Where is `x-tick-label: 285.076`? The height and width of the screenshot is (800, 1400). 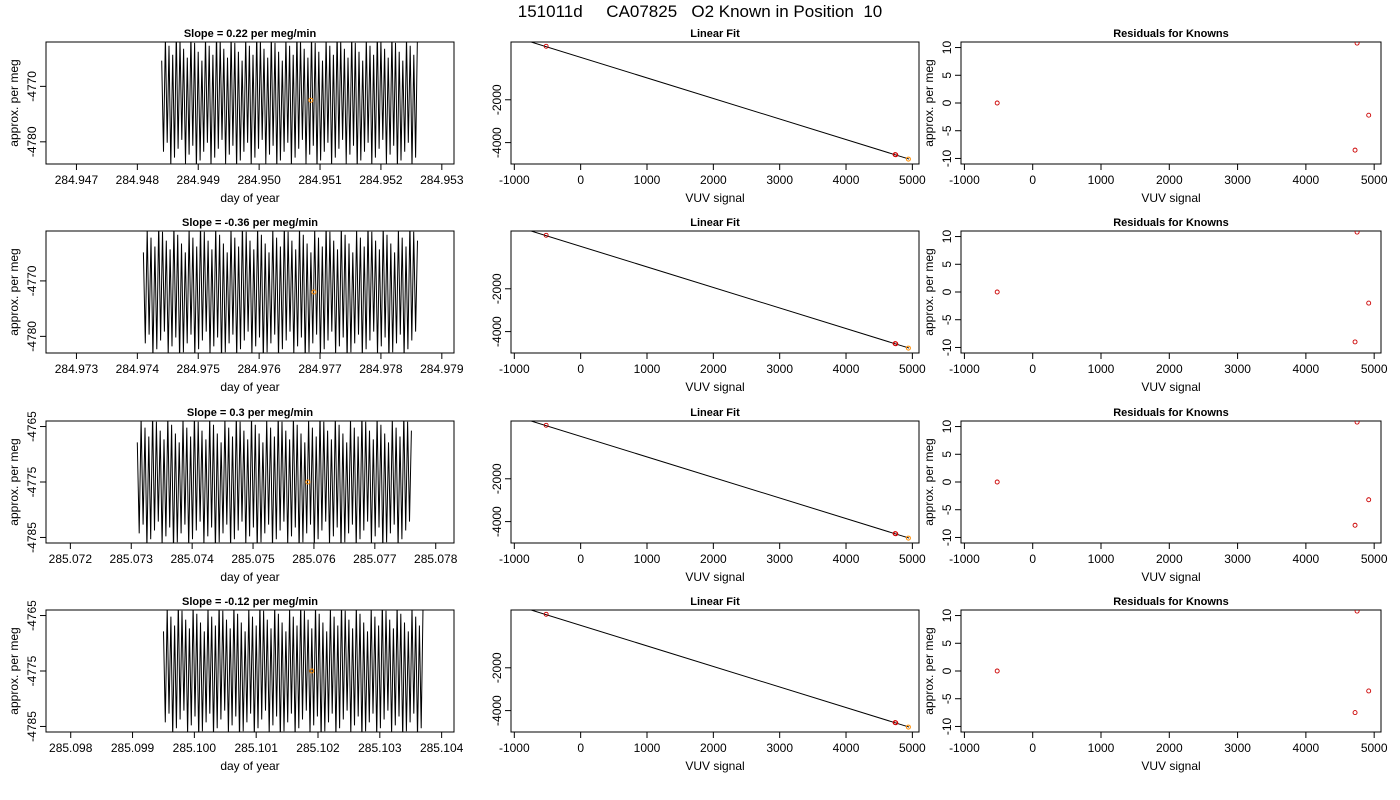 x-tick-label: 285.076 is located at coordinates (314, 559).